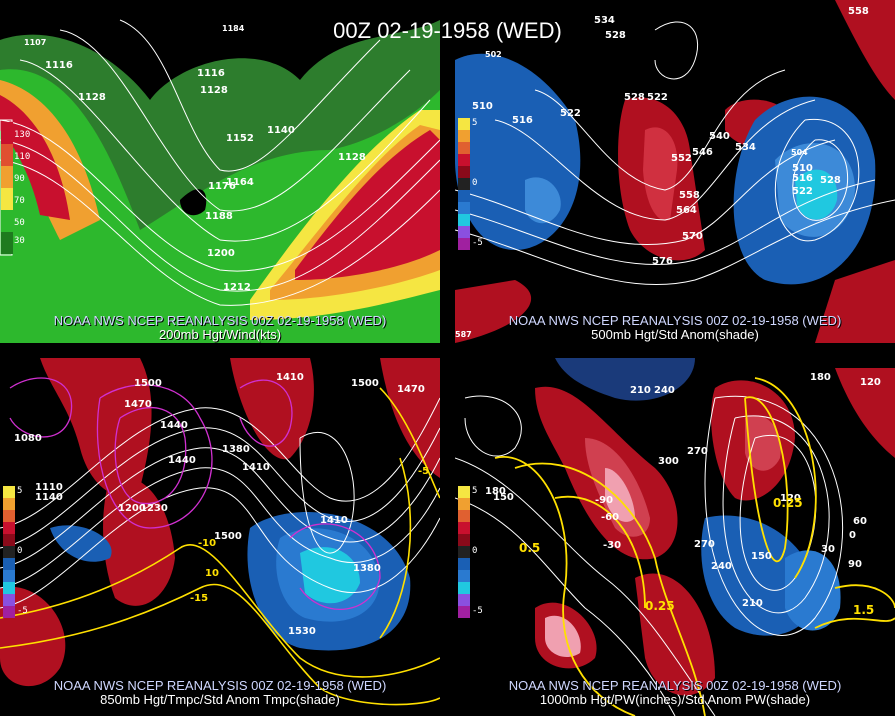 The width and height of the screenshot is (895, 716). Describe the element at coordinates (864, 610) in the screenshot. I see `contour-label: 1.5` at that location.